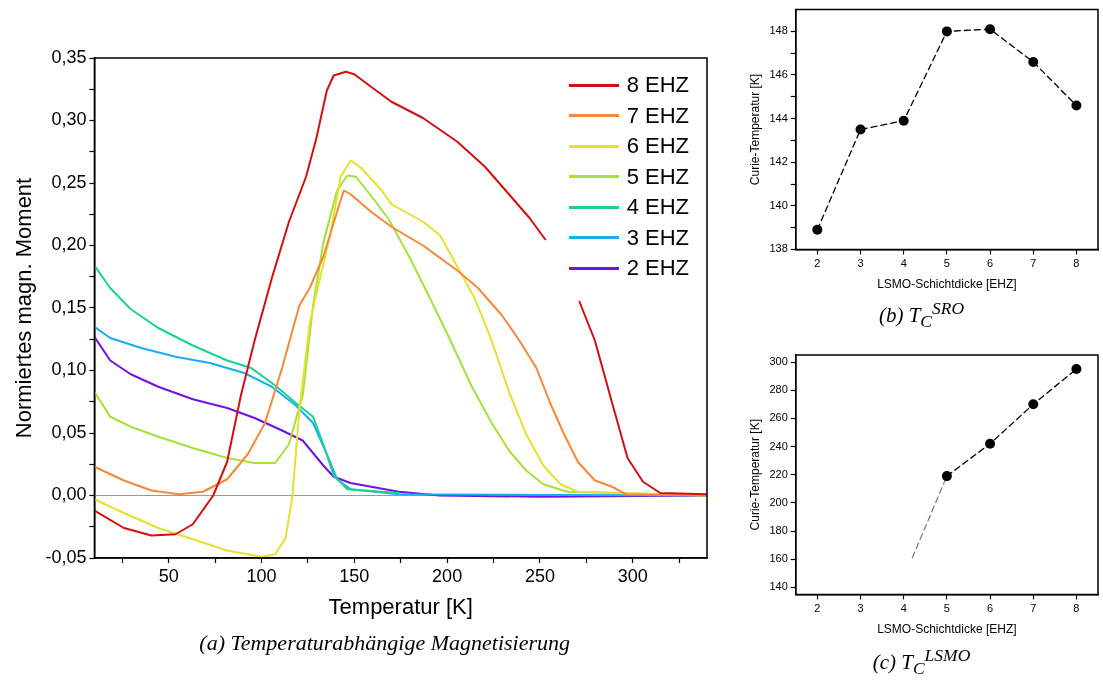 The image size is (1103, 688). I want to click on y-tick-label: 0,30, so click(69, 119).